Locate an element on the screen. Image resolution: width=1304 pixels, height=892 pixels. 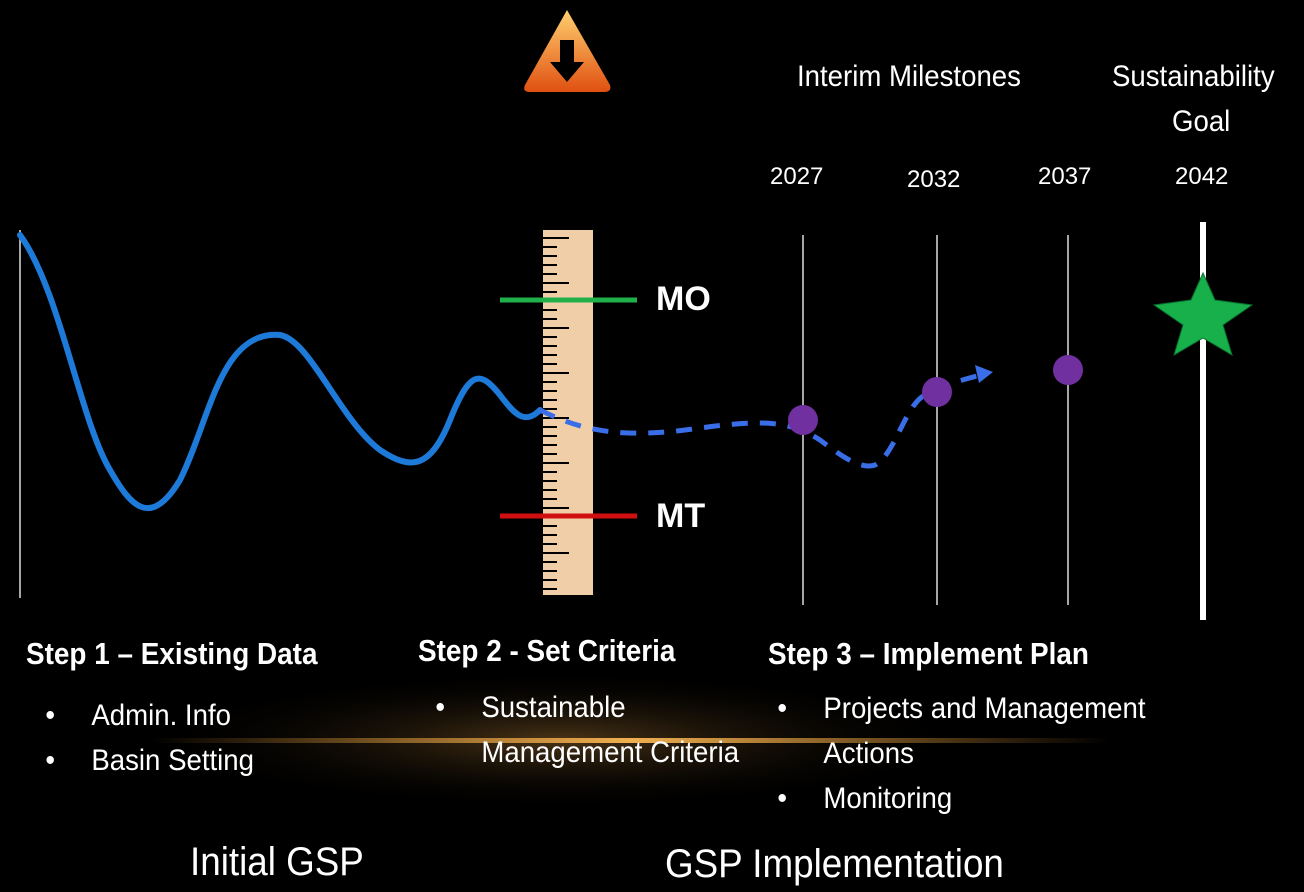
bullet: Monitoring is located at coordinates (984, 798).